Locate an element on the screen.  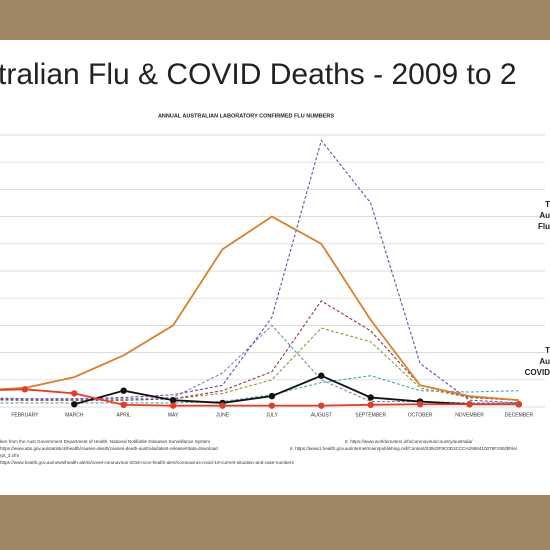
x-tick-label: DECEMBER is located at coordinates (519, 415).